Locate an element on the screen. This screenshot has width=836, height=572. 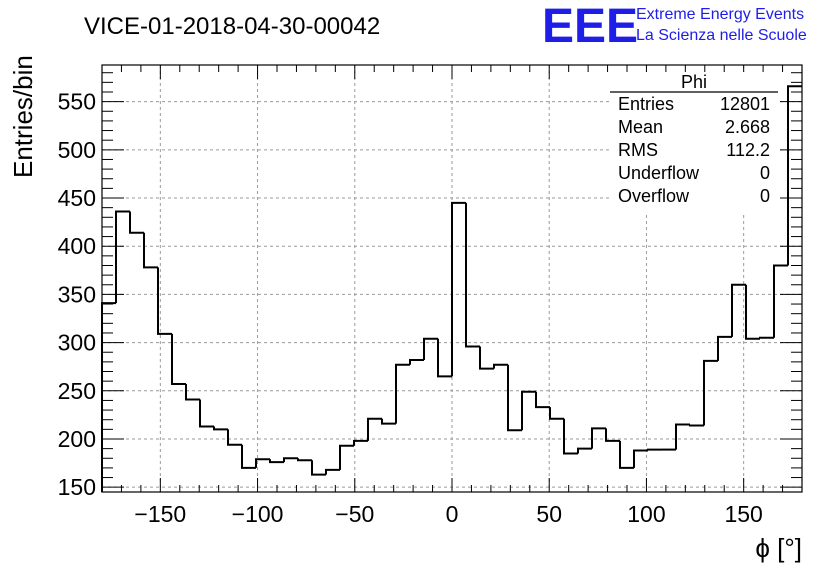
brand-line-2: La Scienza nelle Scuole is located at coordinates (721, 35).